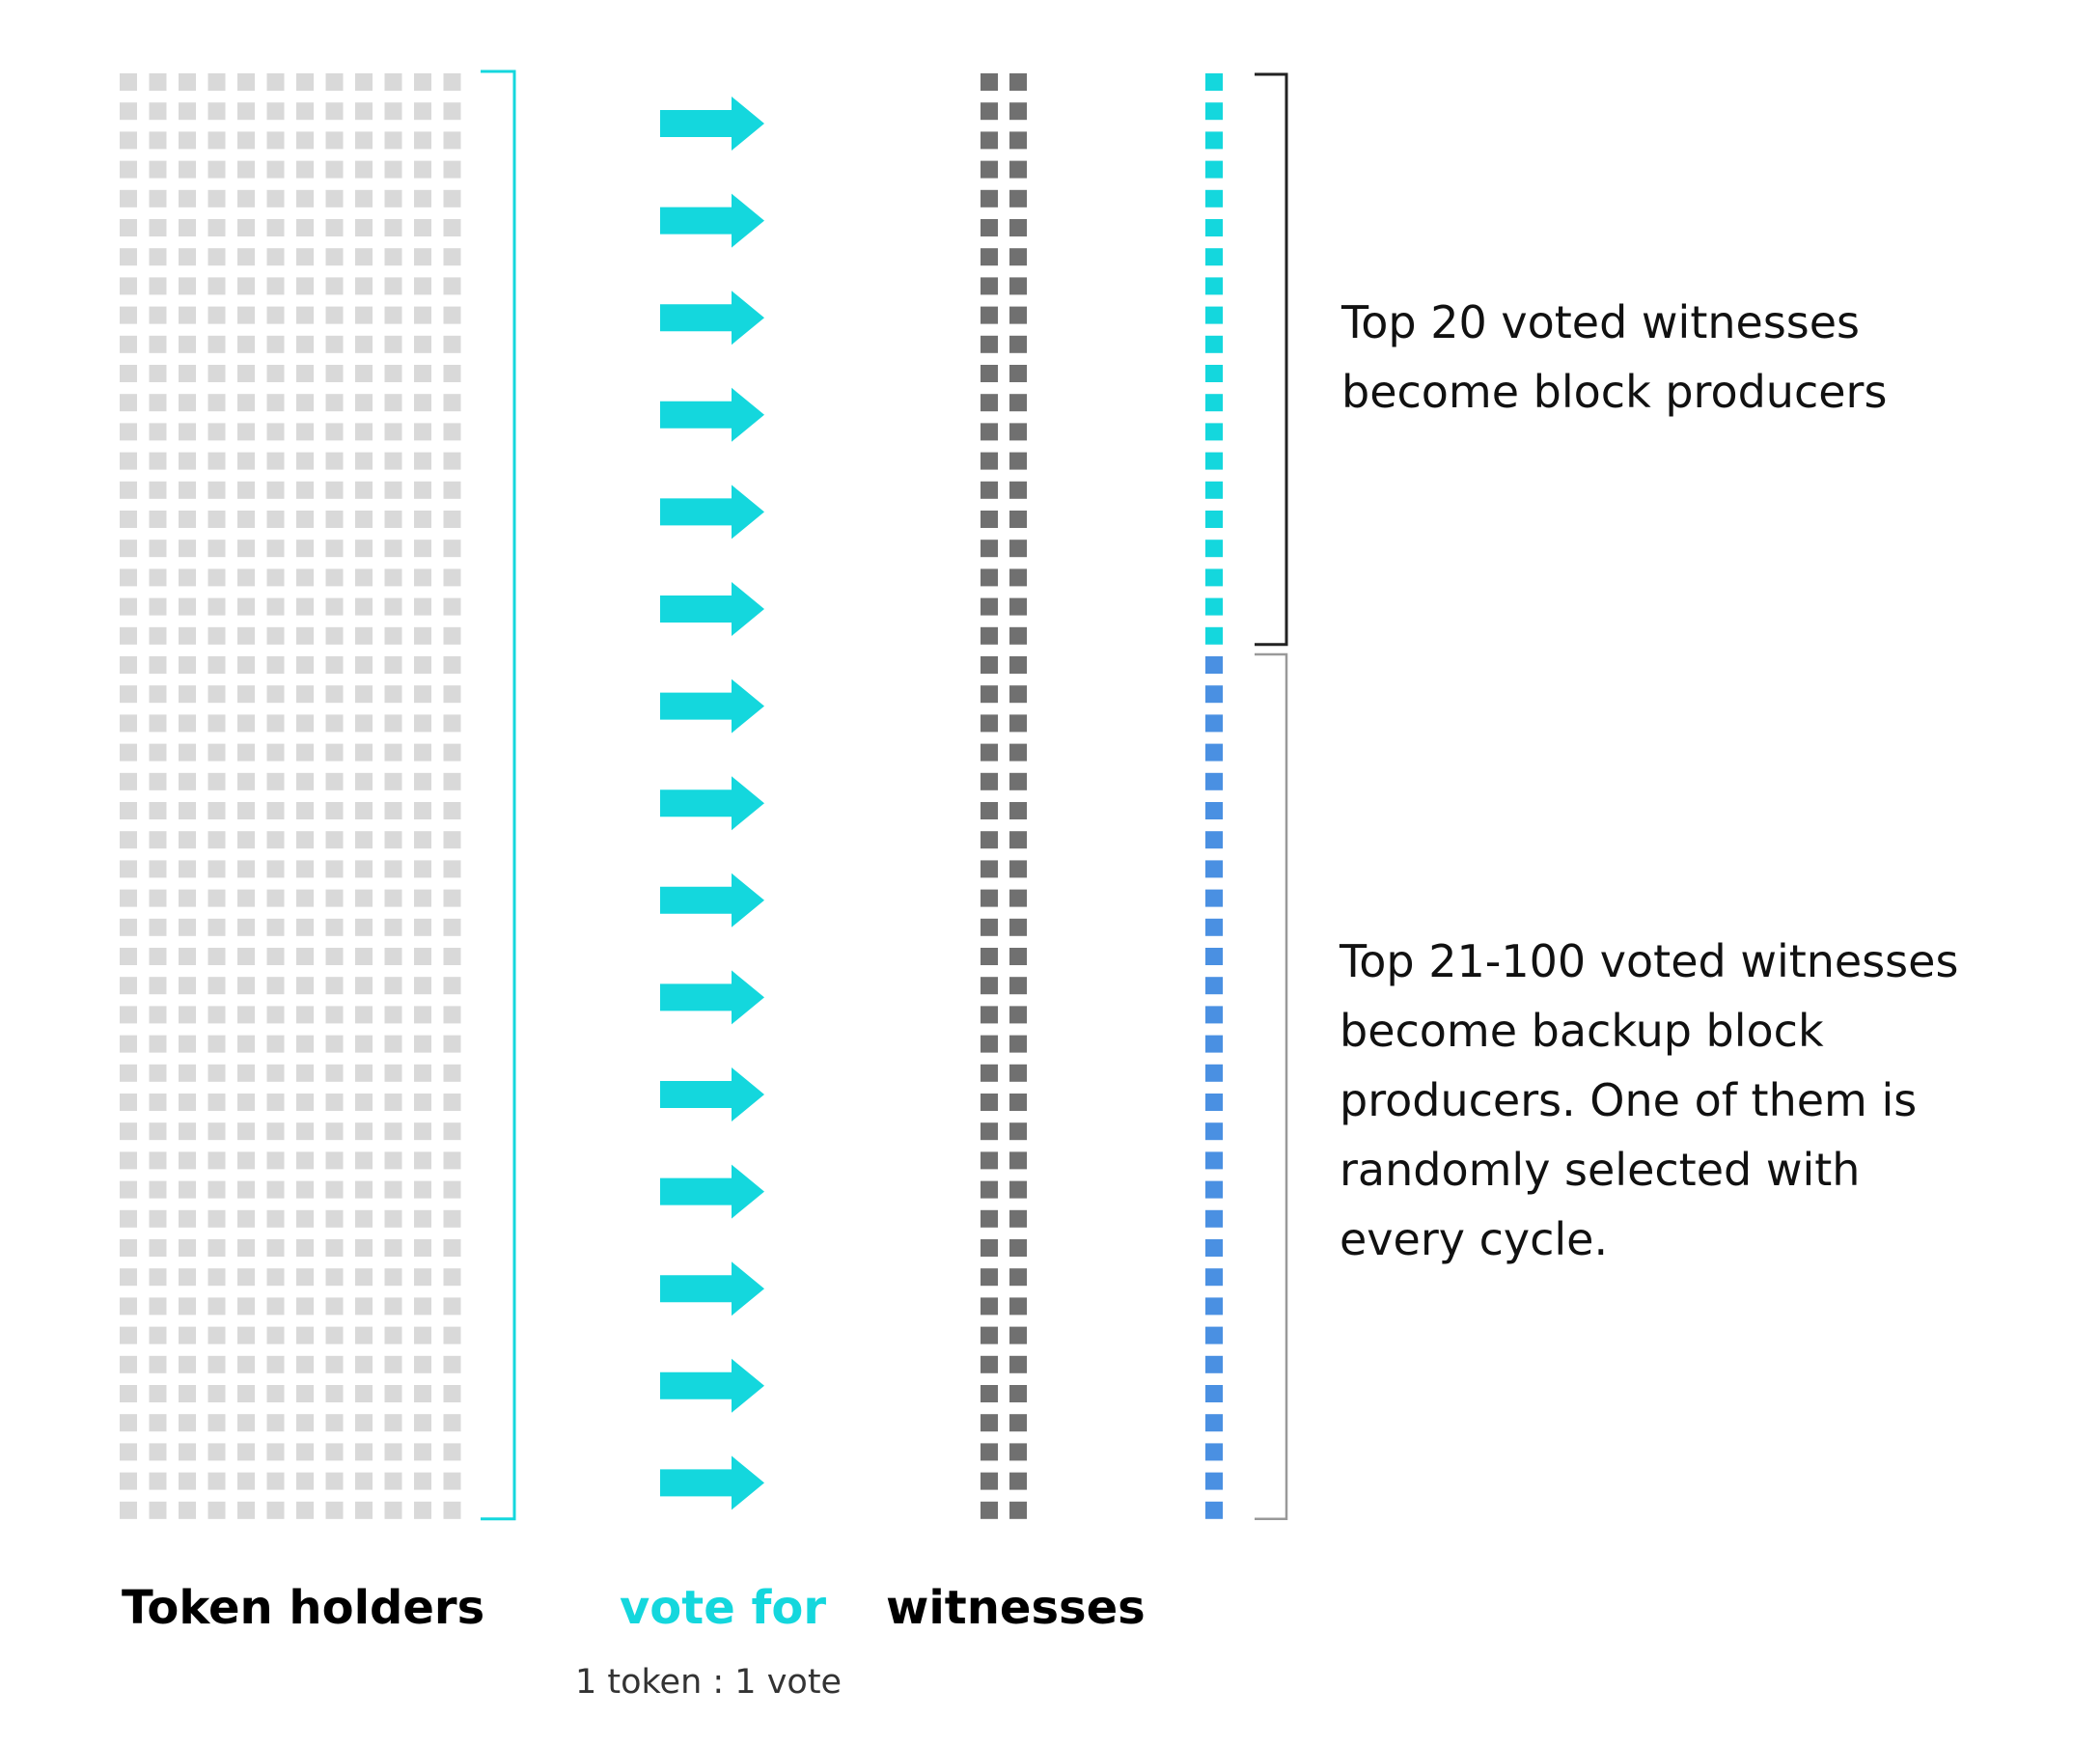  What do you see at coordinates (1214, 432) in the screenshot?
I see `block-producer-square` at bounding box center [1214, 432].